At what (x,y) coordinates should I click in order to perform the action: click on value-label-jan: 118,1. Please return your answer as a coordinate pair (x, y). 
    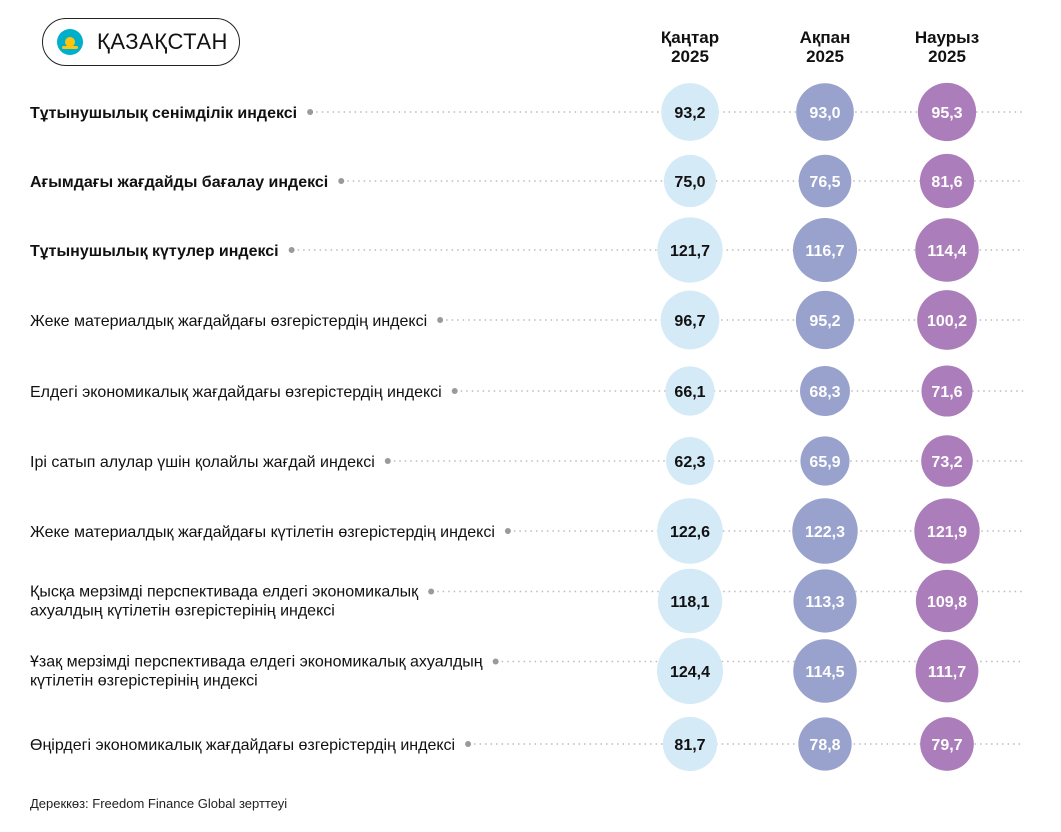
    Looking at the image, I should click on (689, 602).